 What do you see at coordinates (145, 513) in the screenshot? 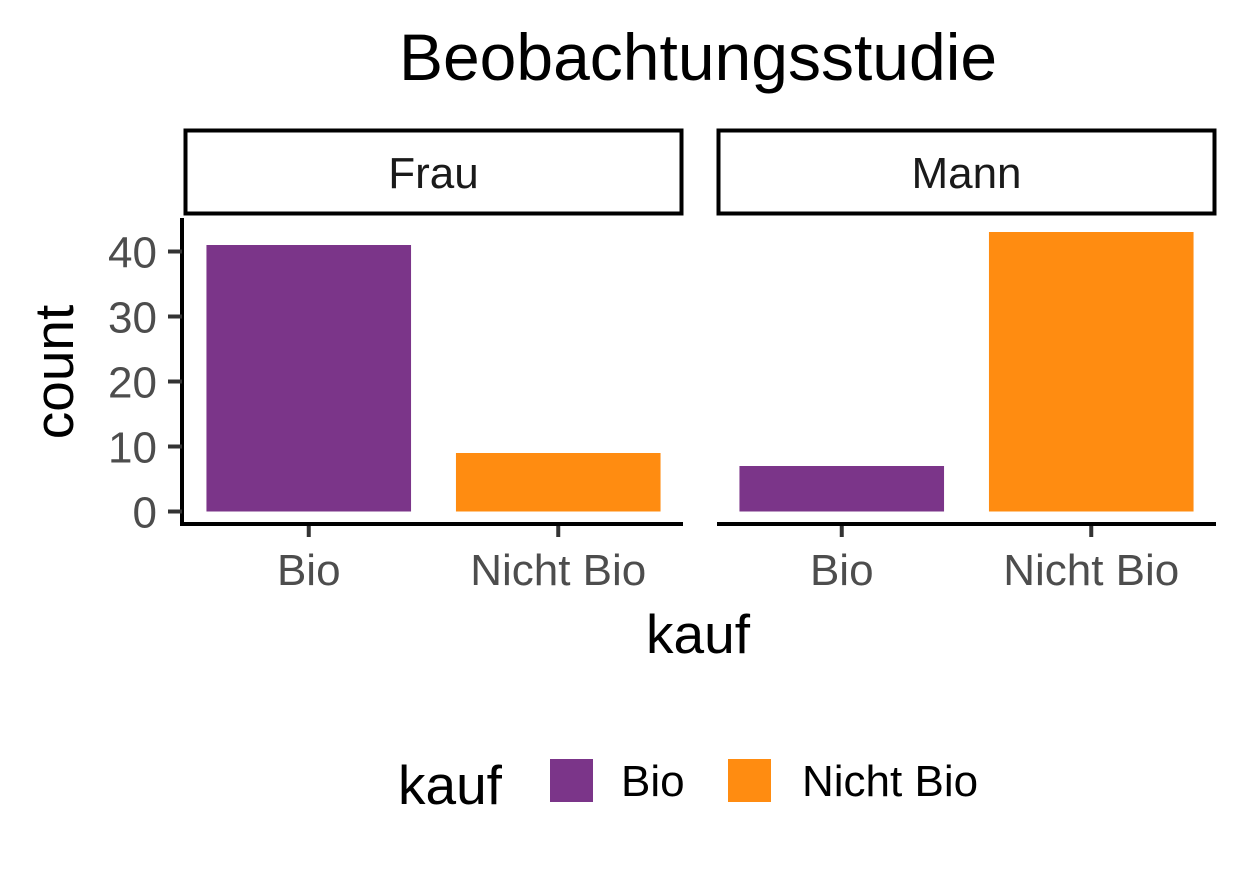
I see `y-tick-label: 0` at bounding box center [145, 513].